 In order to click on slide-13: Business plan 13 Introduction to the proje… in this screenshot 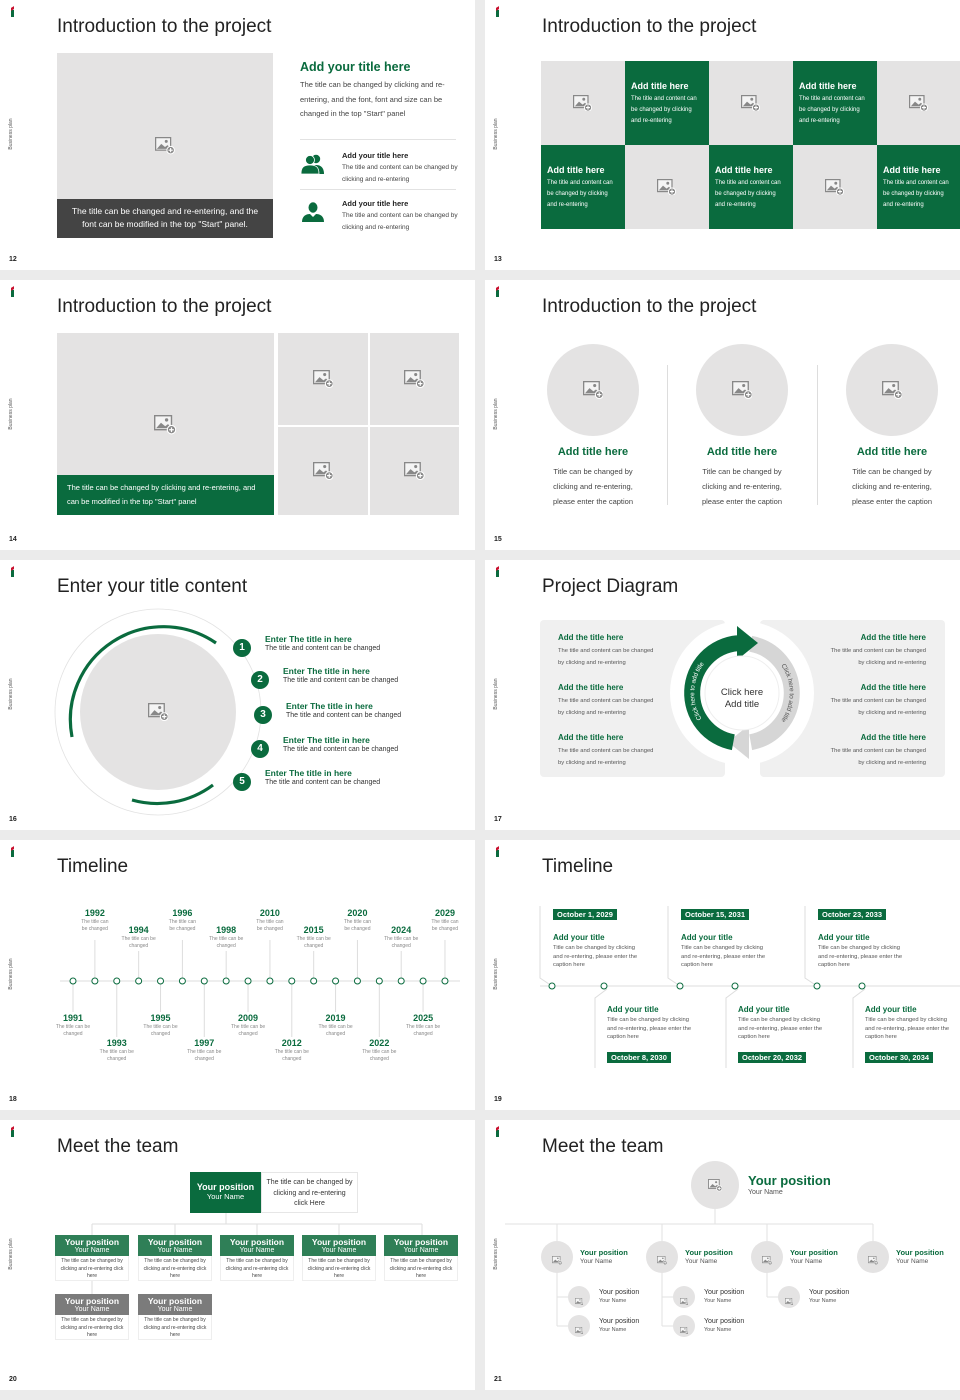, I will do `click(722, 135)`.